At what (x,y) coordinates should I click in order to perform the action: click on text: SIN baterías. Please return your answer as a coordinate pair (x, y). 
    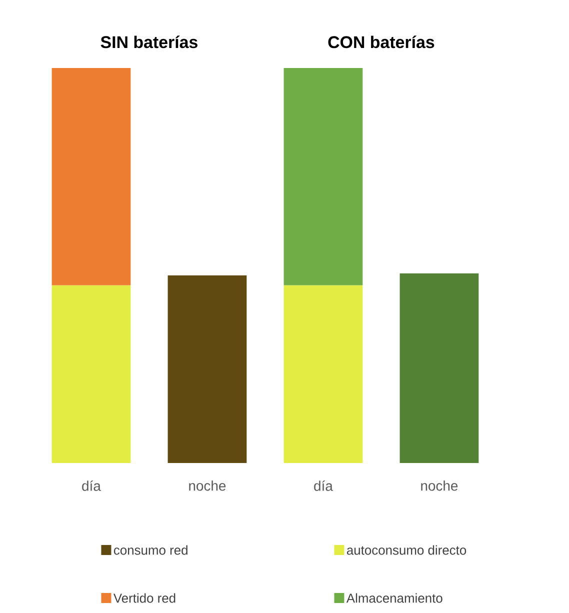
    Looking at the image, I should click on (149, 42).